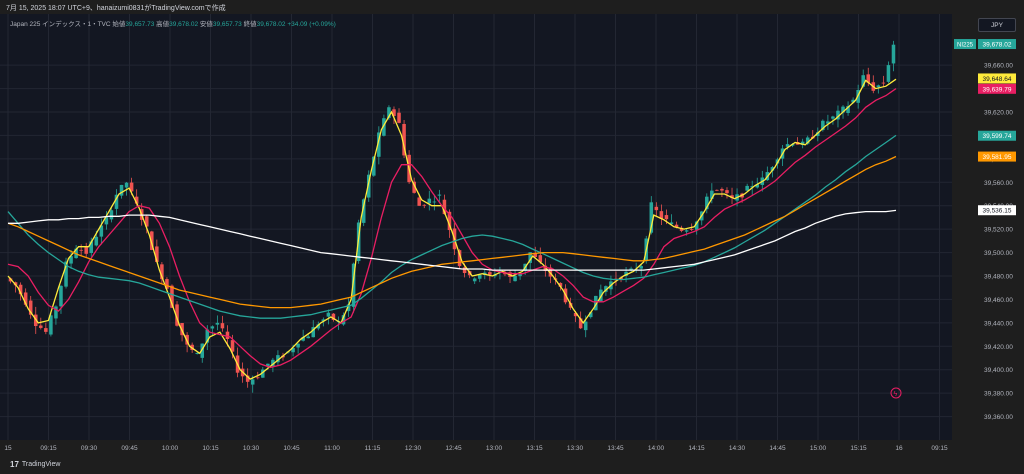 The image size is (1024, 474). What do you see at coordinates (858, 448) in the screenshot?
I see `x-tick-label: 15:15` at bounding box center [858, 448].